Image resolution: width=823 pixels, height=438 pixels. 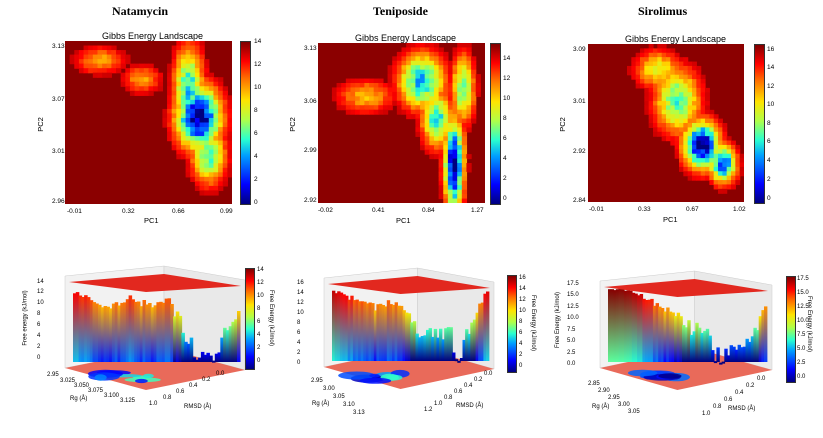 What do you see at coordinates (317, 381) in the screenshot?
I see `rg-tick-label: 2.95` at bounding box center [317, 381].